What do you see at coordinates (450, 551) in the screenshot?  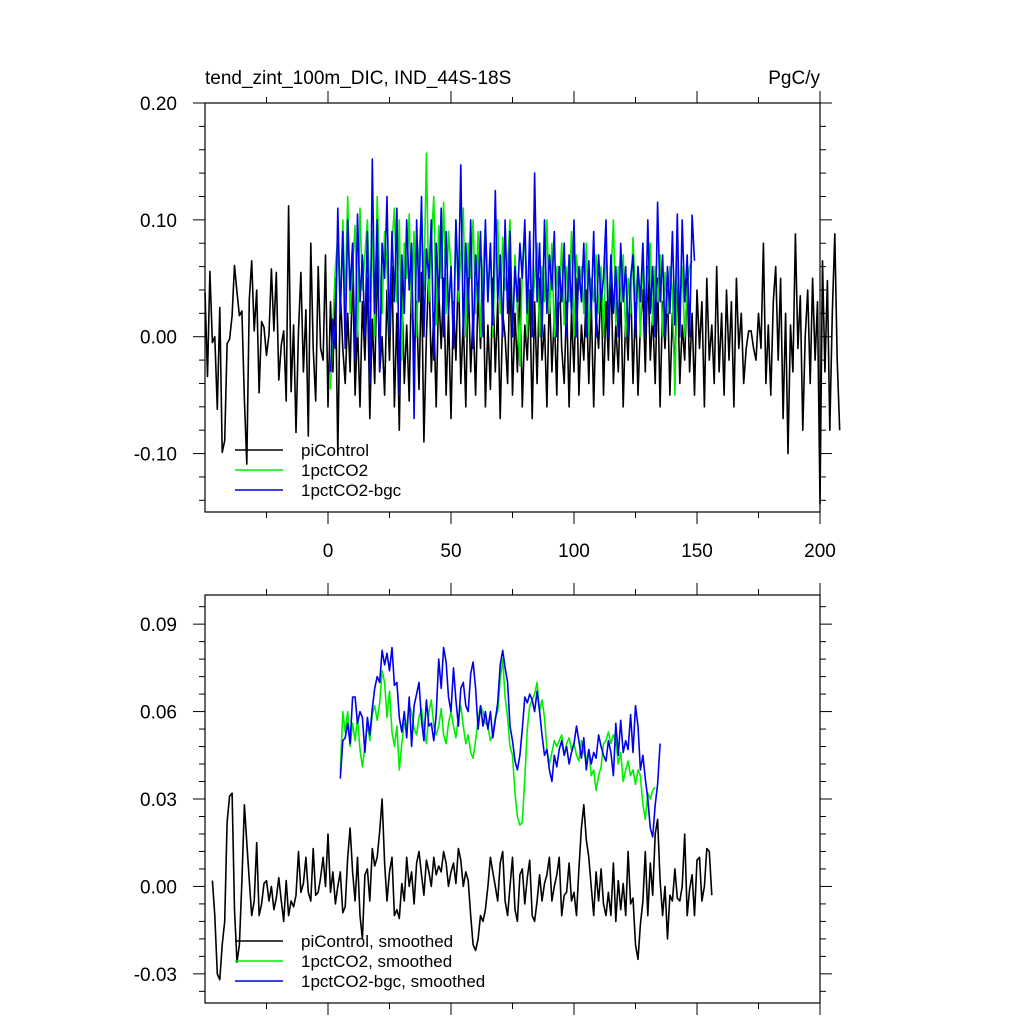 I see `top-xtick-label: 50` at bounding box center [450, 551].